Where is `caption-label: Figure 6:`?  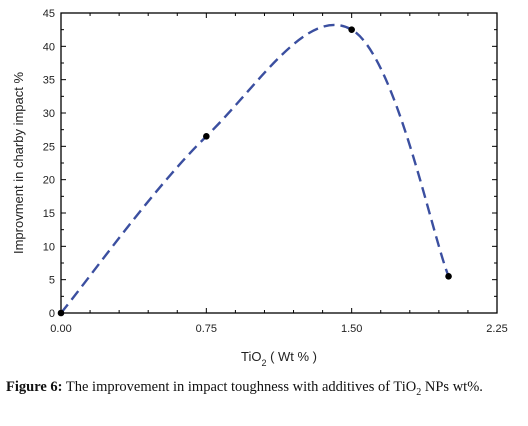
caption-label: Figure 6: is located at coordinates (34, 387).